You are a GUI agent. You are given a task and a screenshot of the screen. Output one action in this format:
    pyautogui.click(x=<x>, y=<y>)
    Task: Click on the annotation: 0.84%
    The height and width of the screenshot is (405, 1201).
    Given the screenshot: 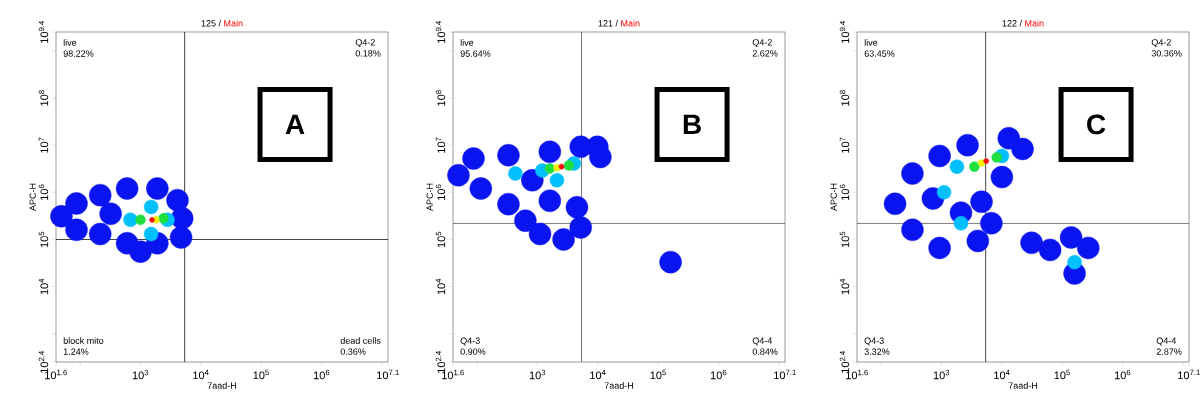 What is the action you would take?
    pyautogui.click(x=765, y=351)
    